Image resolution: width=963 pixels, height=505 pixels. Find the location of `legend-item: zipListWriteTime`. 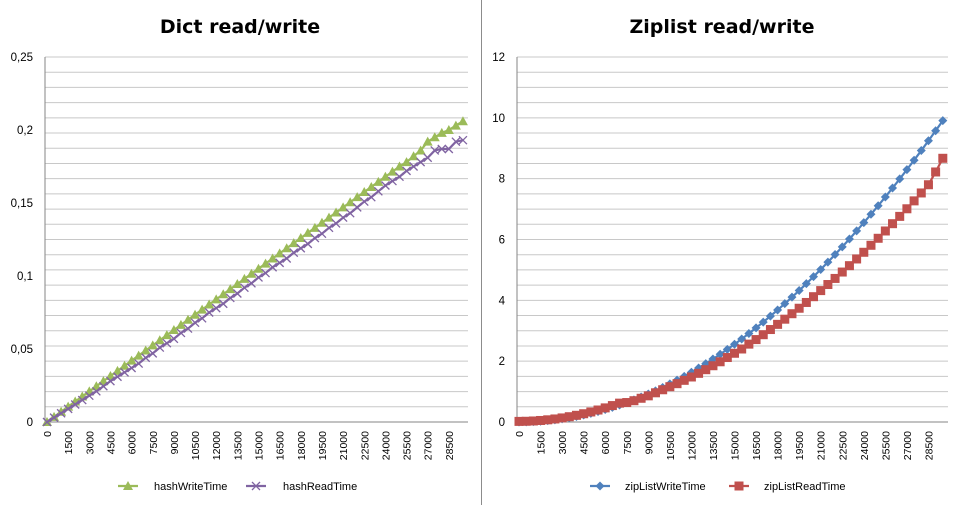

legend-item: zipListWriteTime is located at coordinates (648, 487).